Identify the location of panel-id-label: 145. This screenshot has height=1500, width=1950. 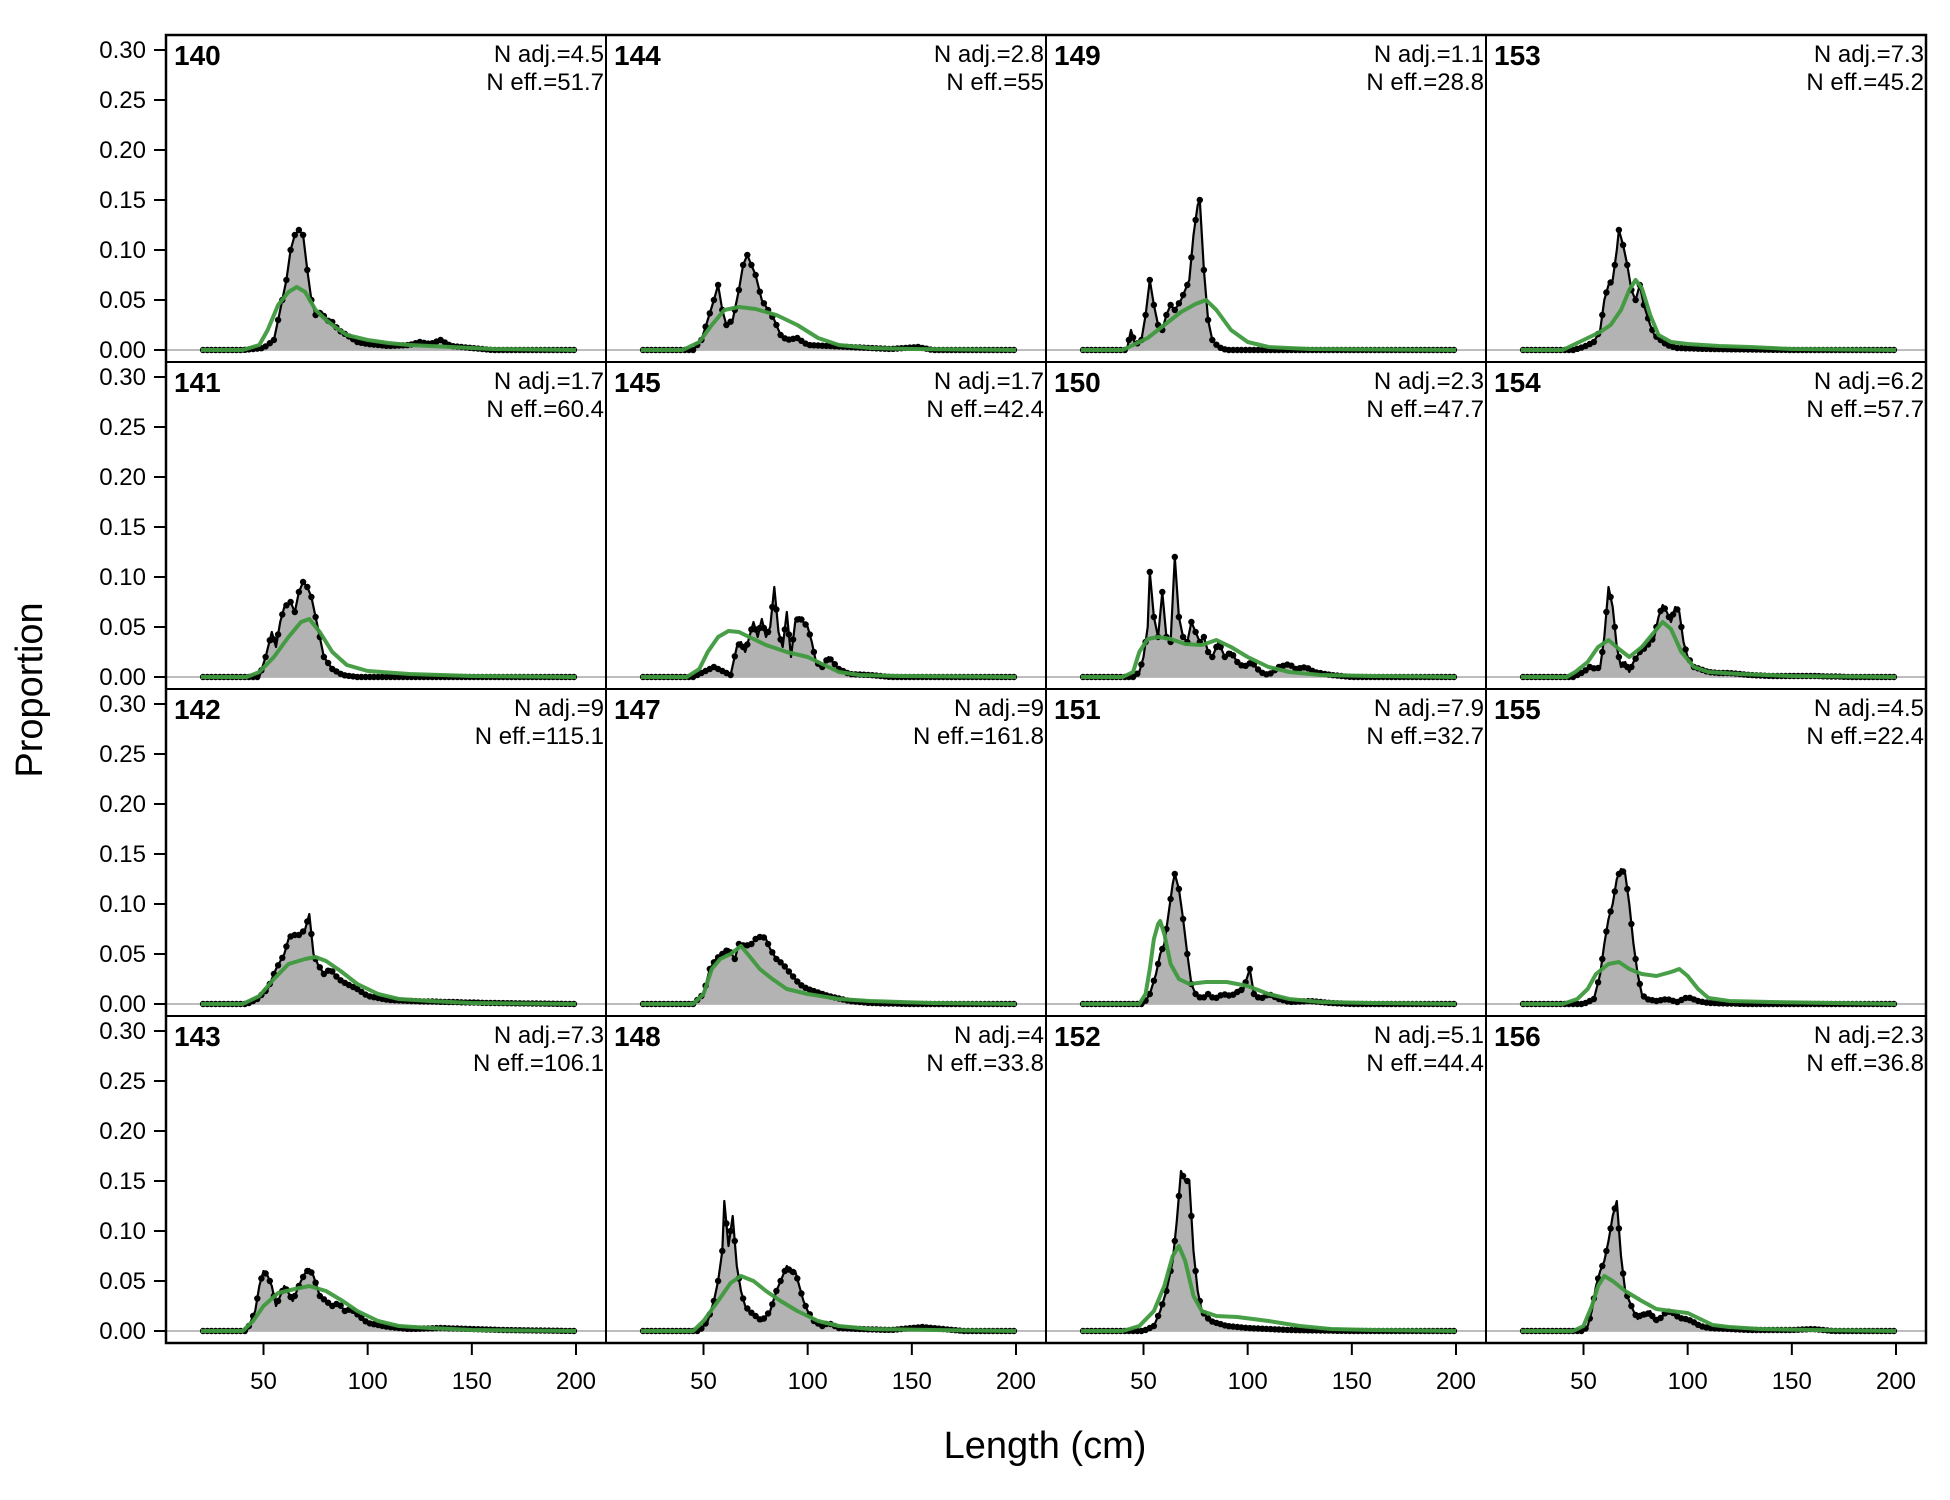
(637, 382).